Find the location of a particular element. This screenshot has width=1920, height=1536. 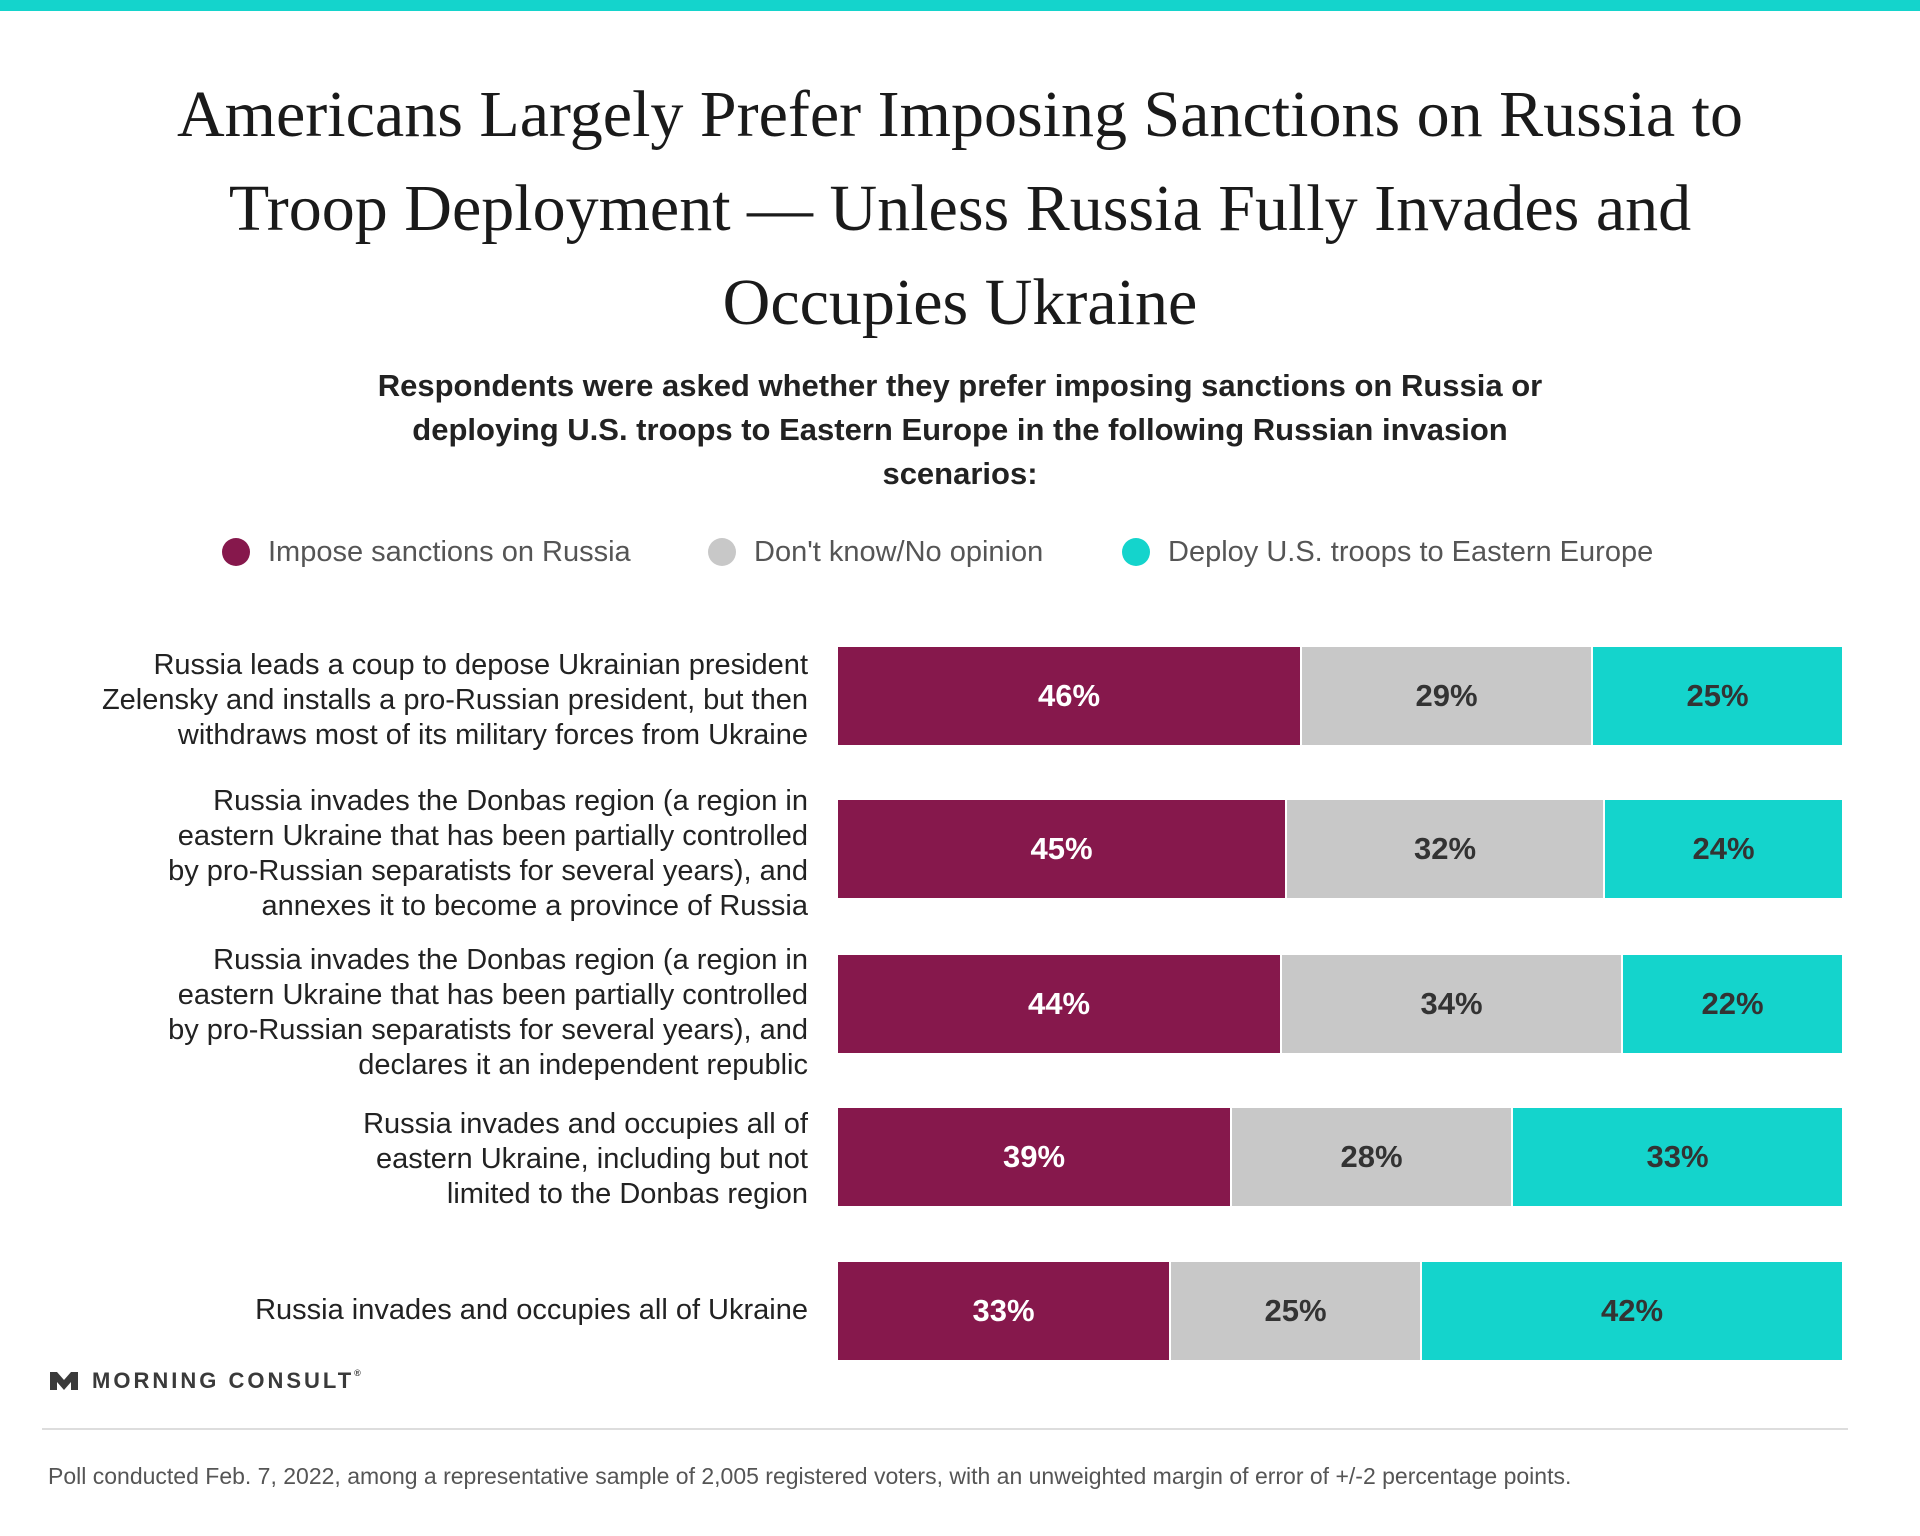

bar-segment-sanctions: 46% is located at coordinates (1069, 696).